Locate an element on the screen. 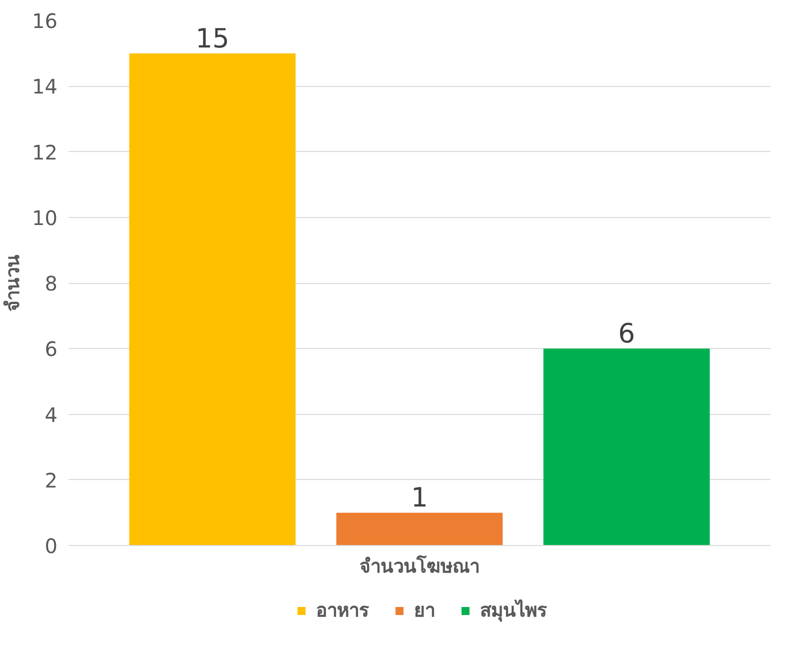 The width and height of the screenshot is (792, 652). y-tick-label: 8 is located at coordinates (51, 284).